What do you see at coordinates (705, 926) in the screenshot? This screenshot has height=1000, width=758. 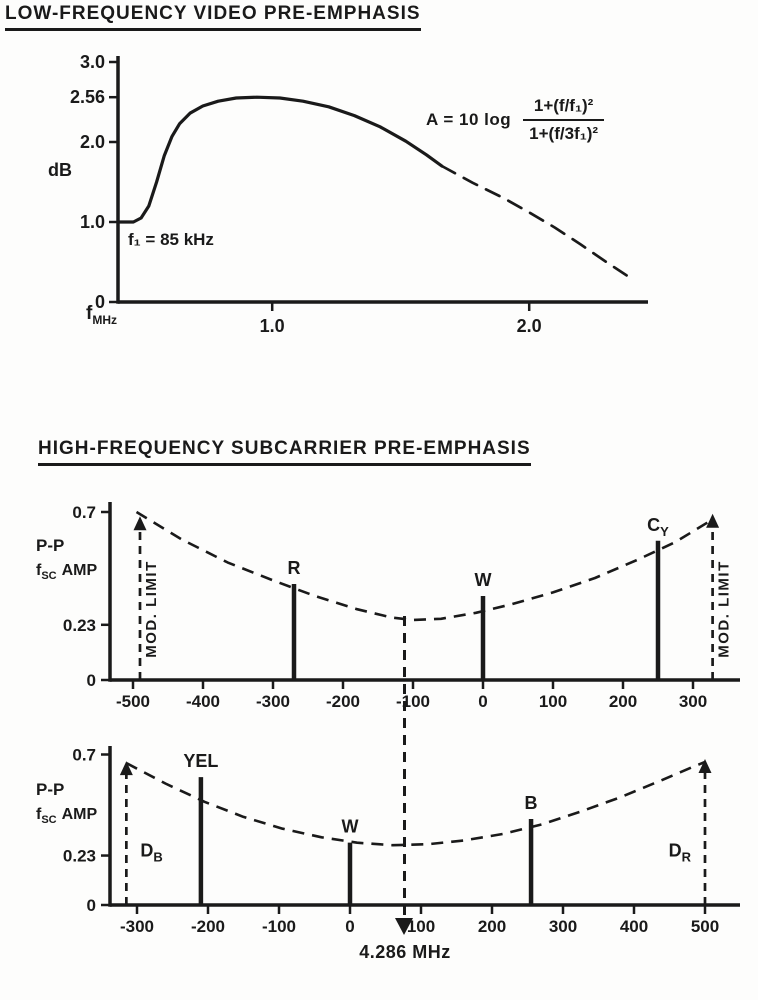 I see `svg-text: 500` at bounding box center [705, 926].